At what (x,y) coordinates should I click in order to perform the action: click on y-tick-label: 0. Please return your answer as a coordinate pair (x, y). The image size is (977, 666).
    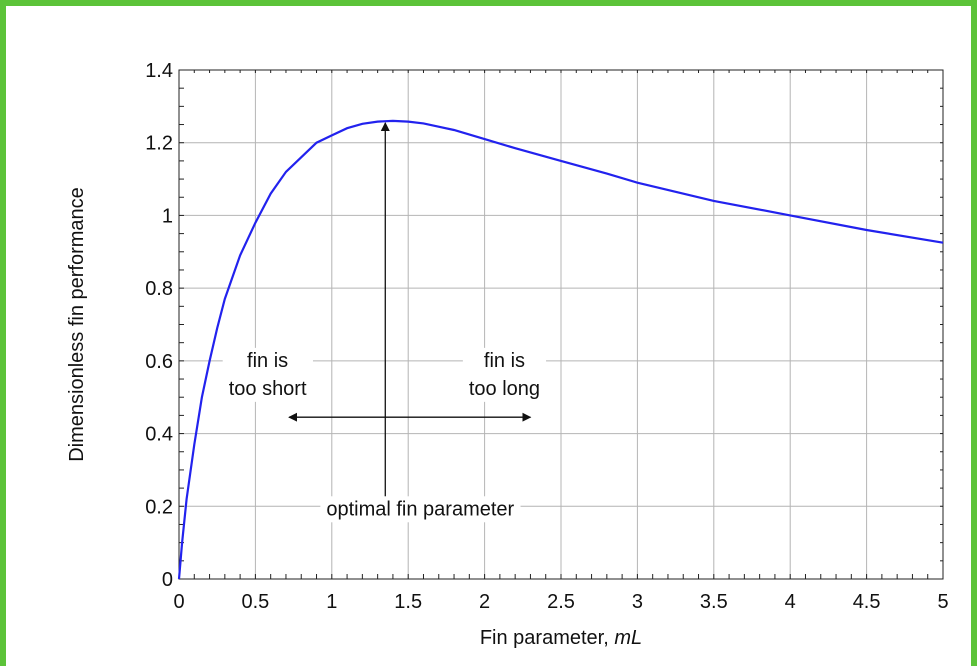
    Looking at the image, I should click on (167, 580).